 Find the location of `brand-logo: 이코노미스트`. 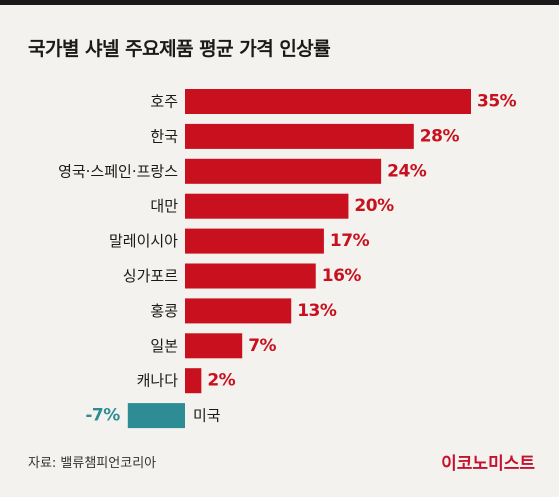

brand-logo: 이코노미스트 is located at coordinates (488, 464).